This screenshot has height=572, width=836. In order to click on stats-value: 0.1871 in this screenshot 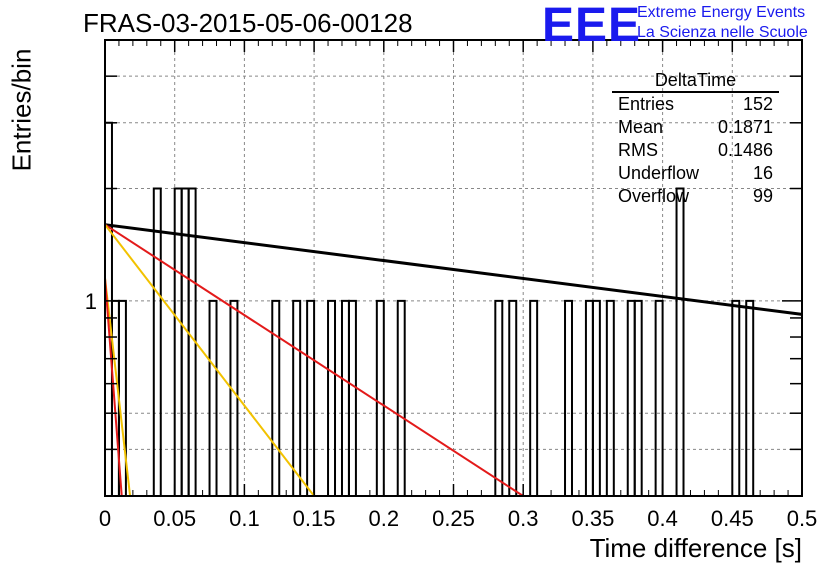, I will do `click(745, 127)`.